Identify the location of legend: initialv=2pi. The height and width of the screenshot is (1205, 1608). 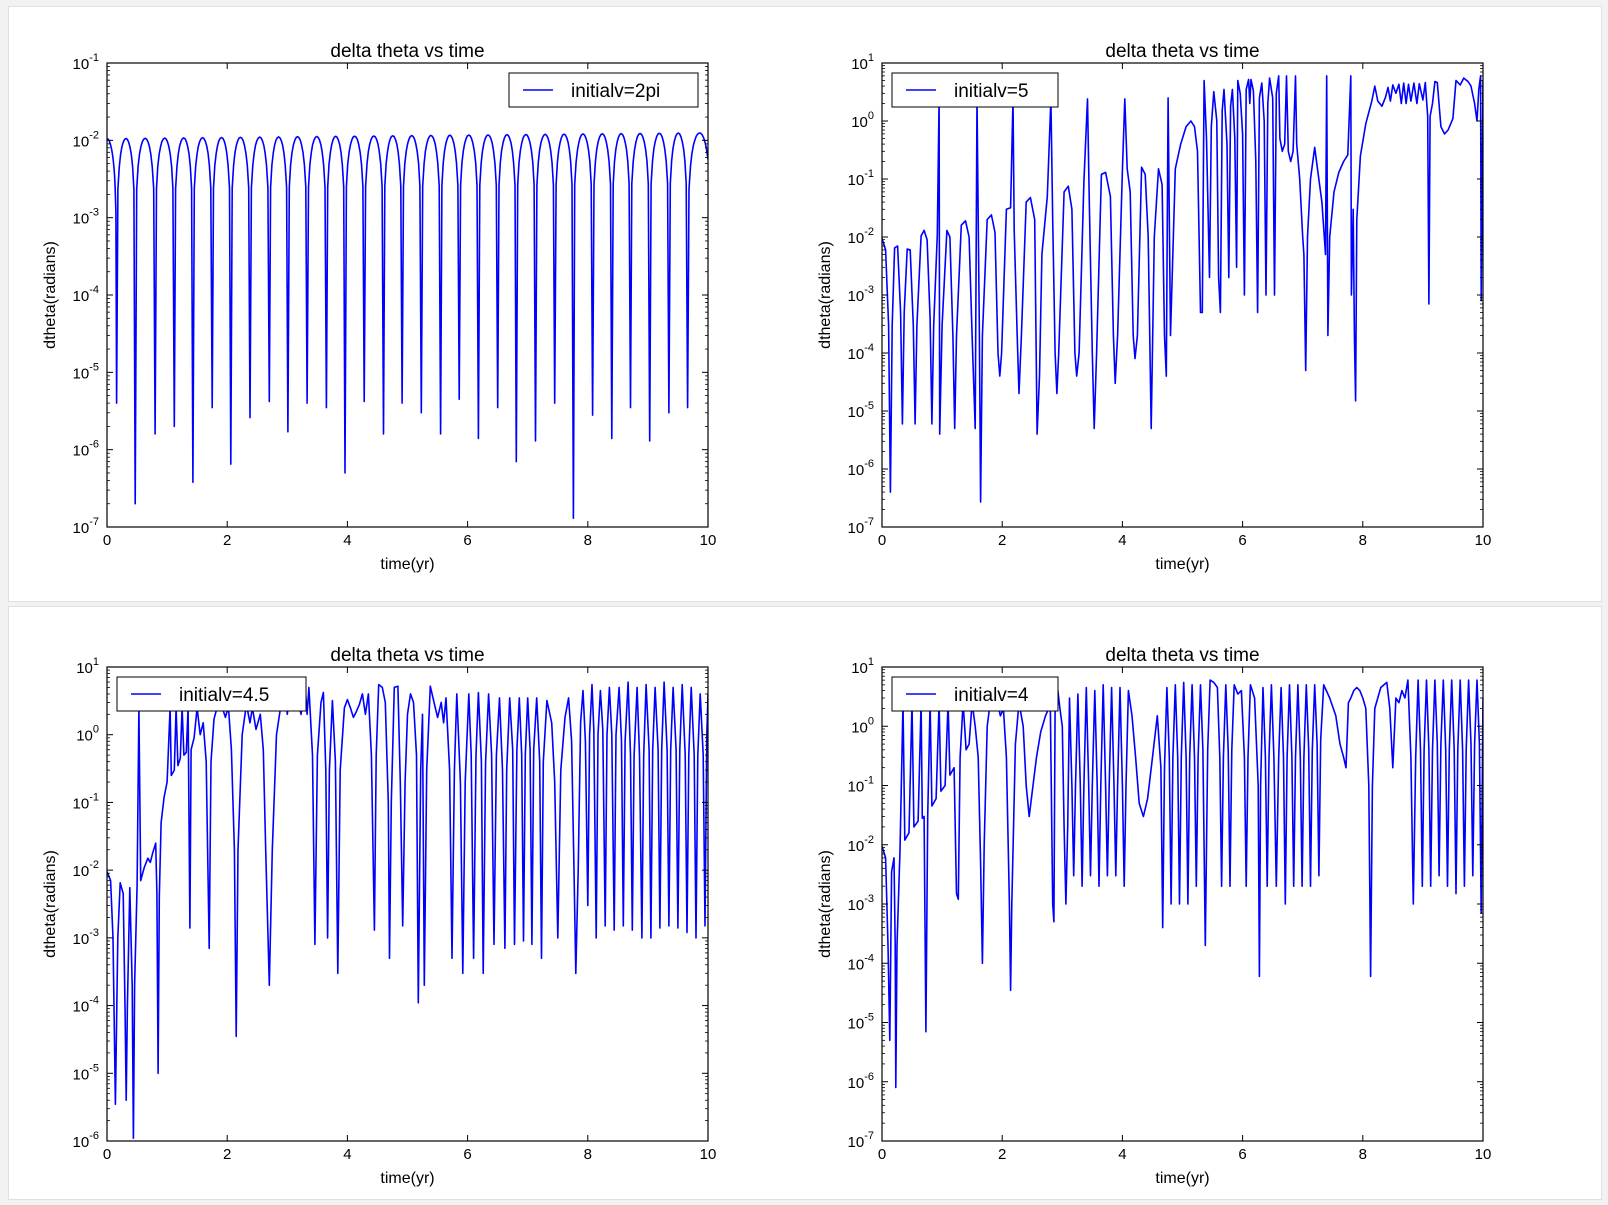
(603, 90).